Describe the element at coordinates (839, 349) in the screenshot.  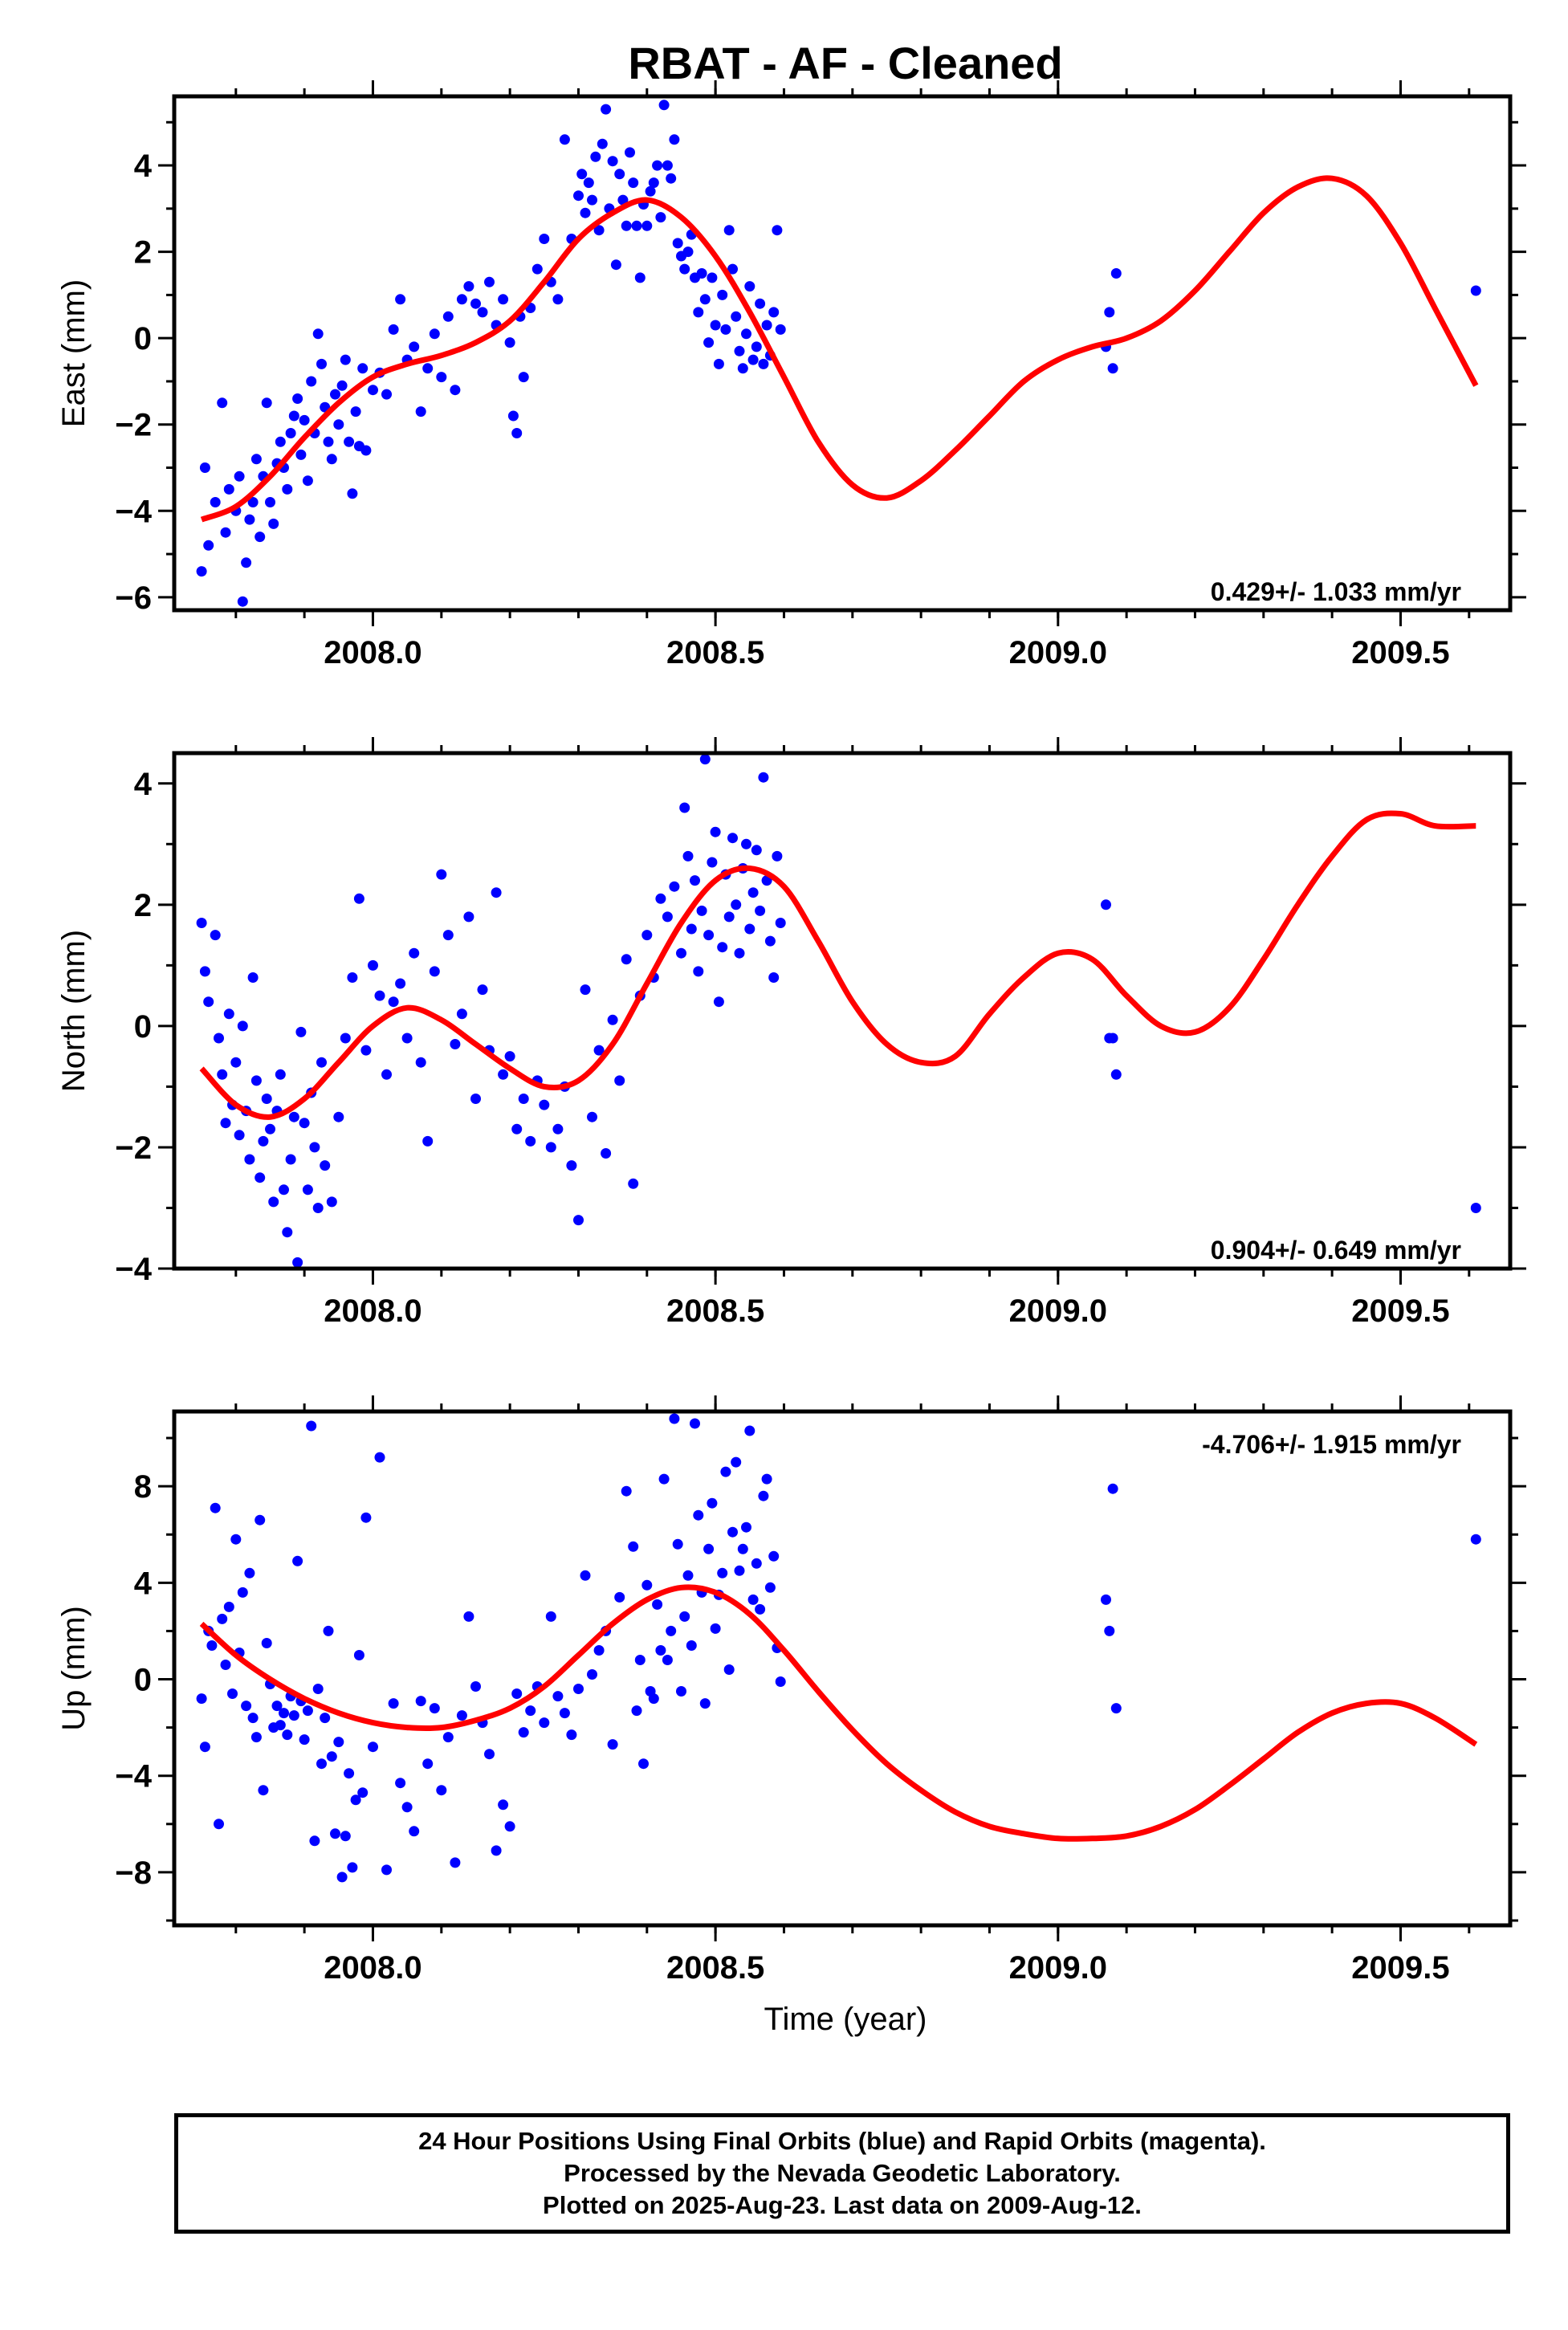
I see `east-fit-curve` at that location.